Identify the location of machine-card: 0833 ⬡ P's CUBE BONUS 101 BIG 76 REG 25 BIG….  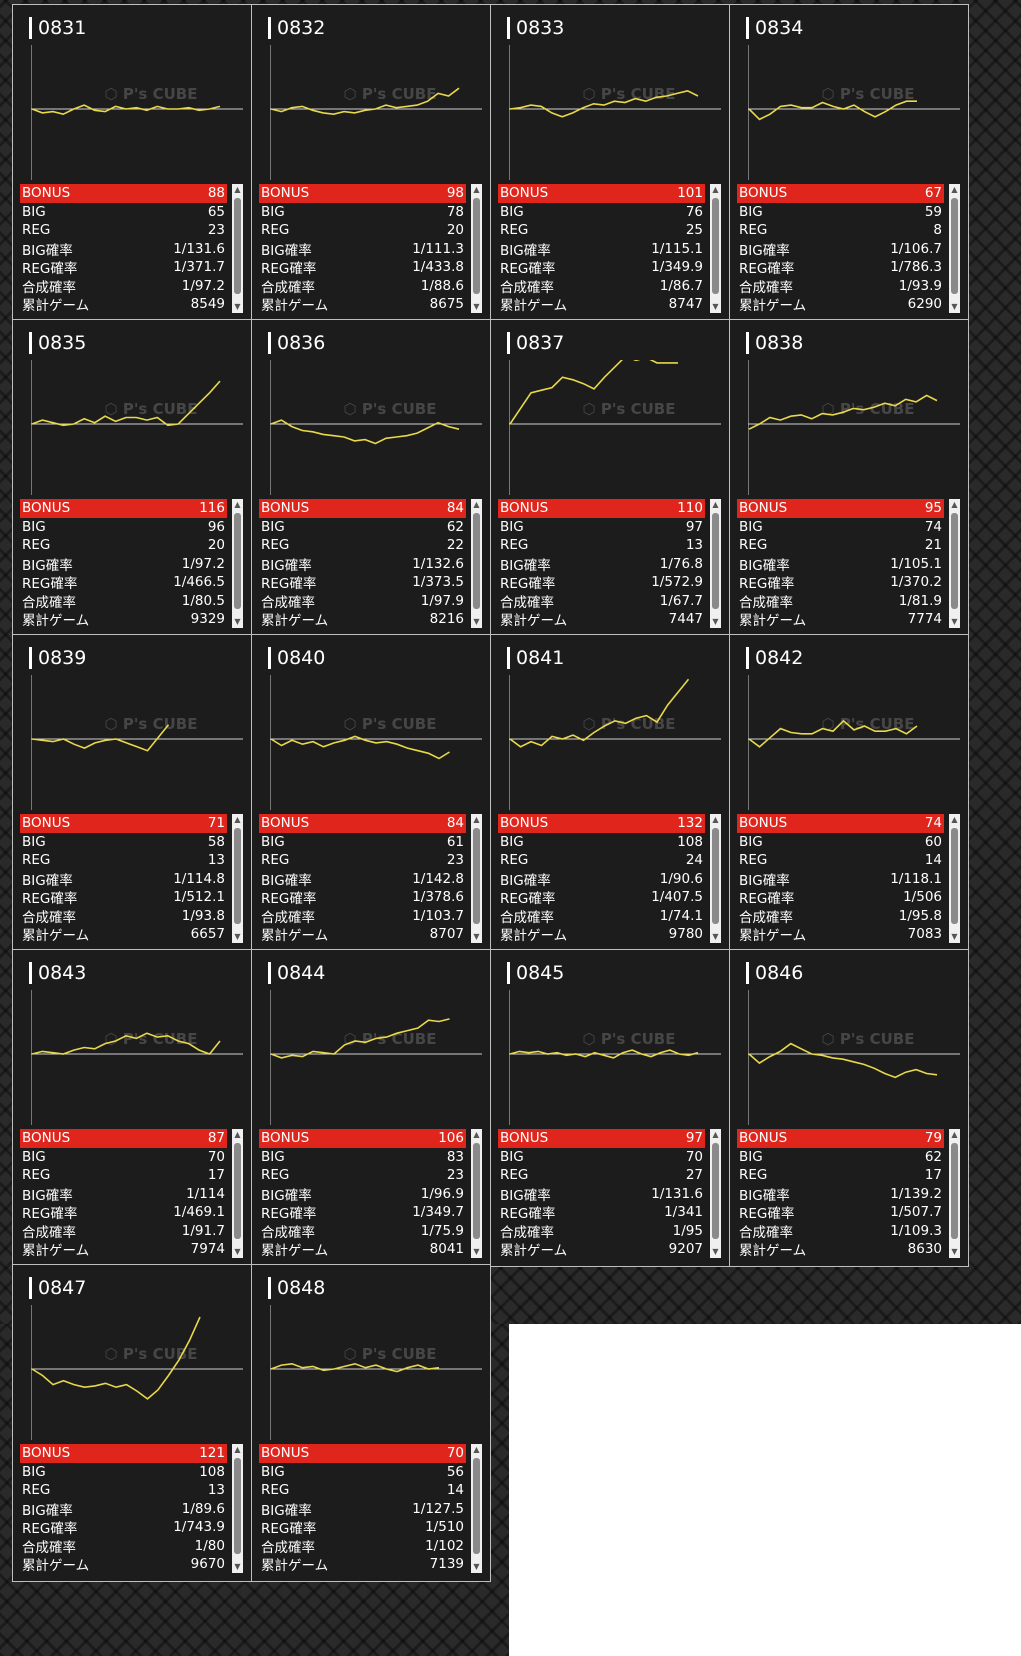
(610, 163).